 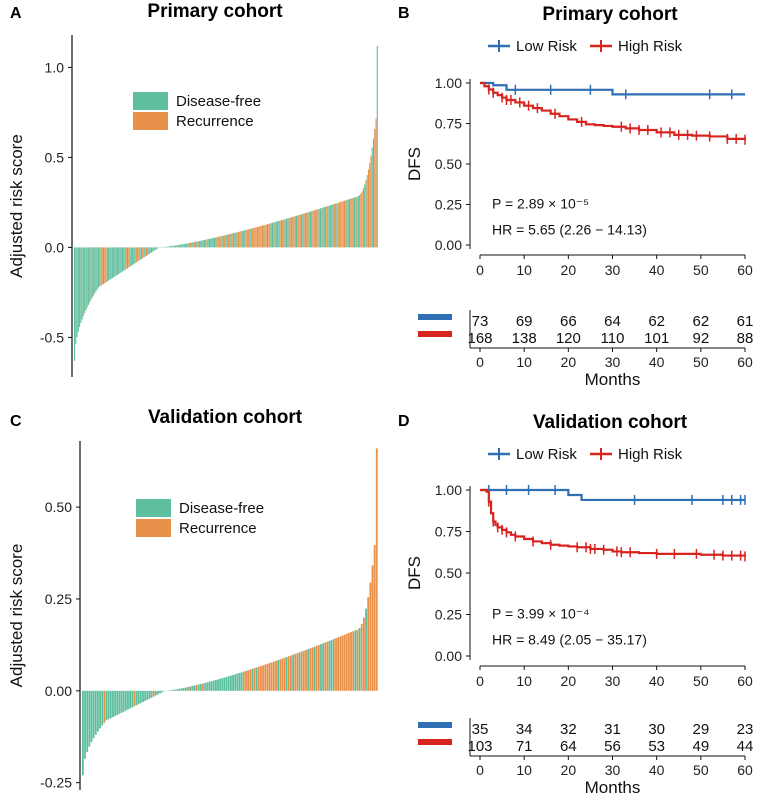 What do you see at coordinates (480, 270) in the screenshot?
I see `x-tick-label: 0` at bounding box center [480, 270].